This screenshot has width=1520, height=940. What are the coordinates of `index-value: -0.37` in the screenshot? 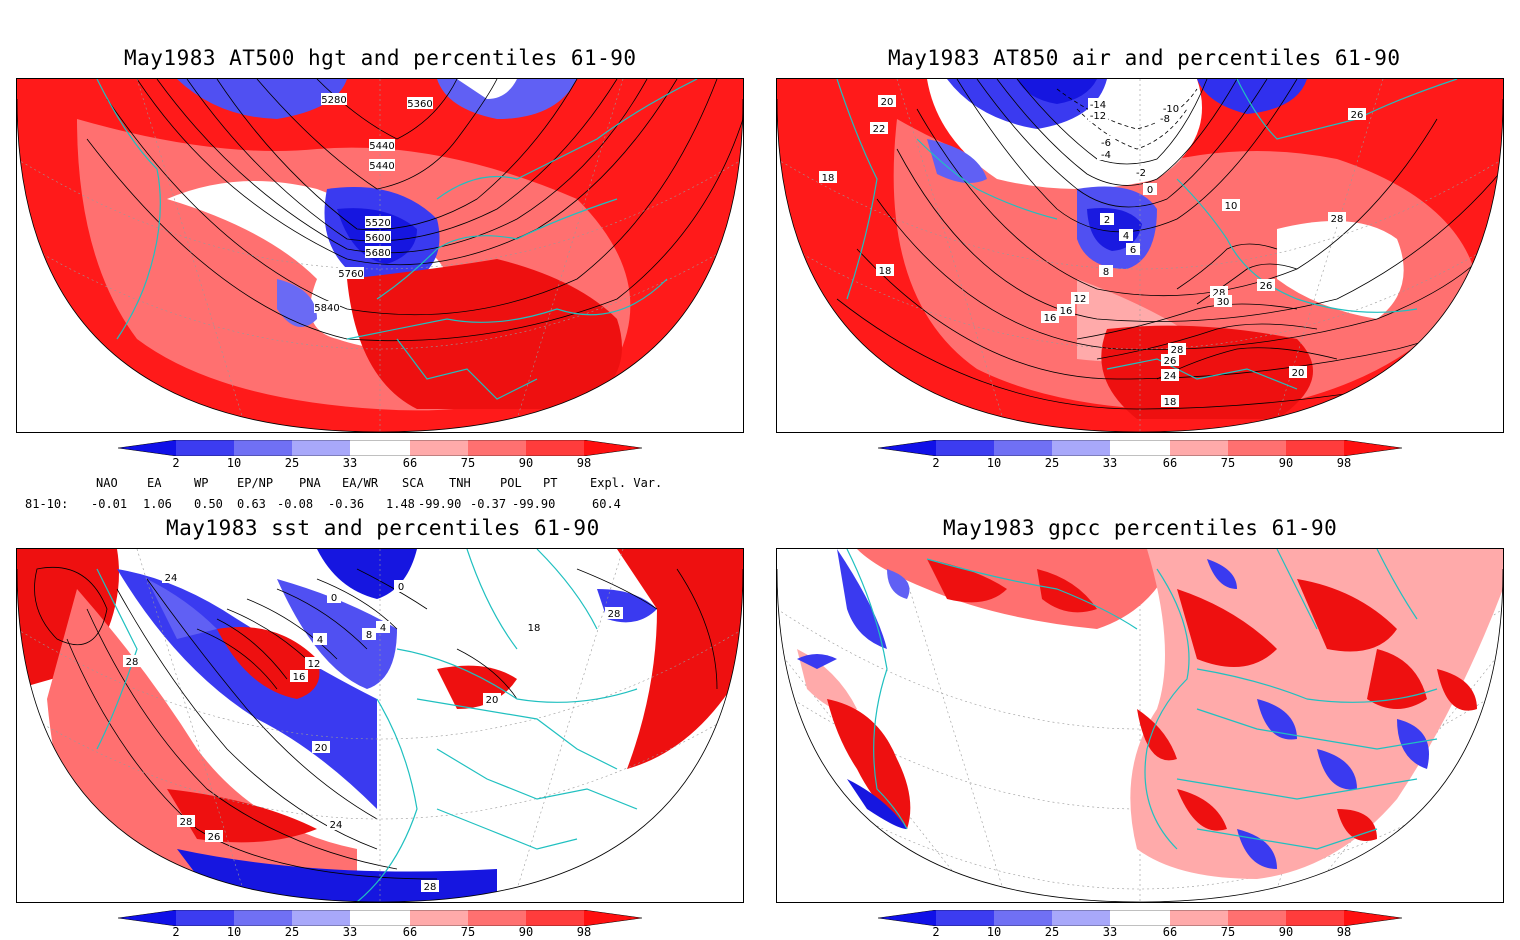 It's located at (488, 504).